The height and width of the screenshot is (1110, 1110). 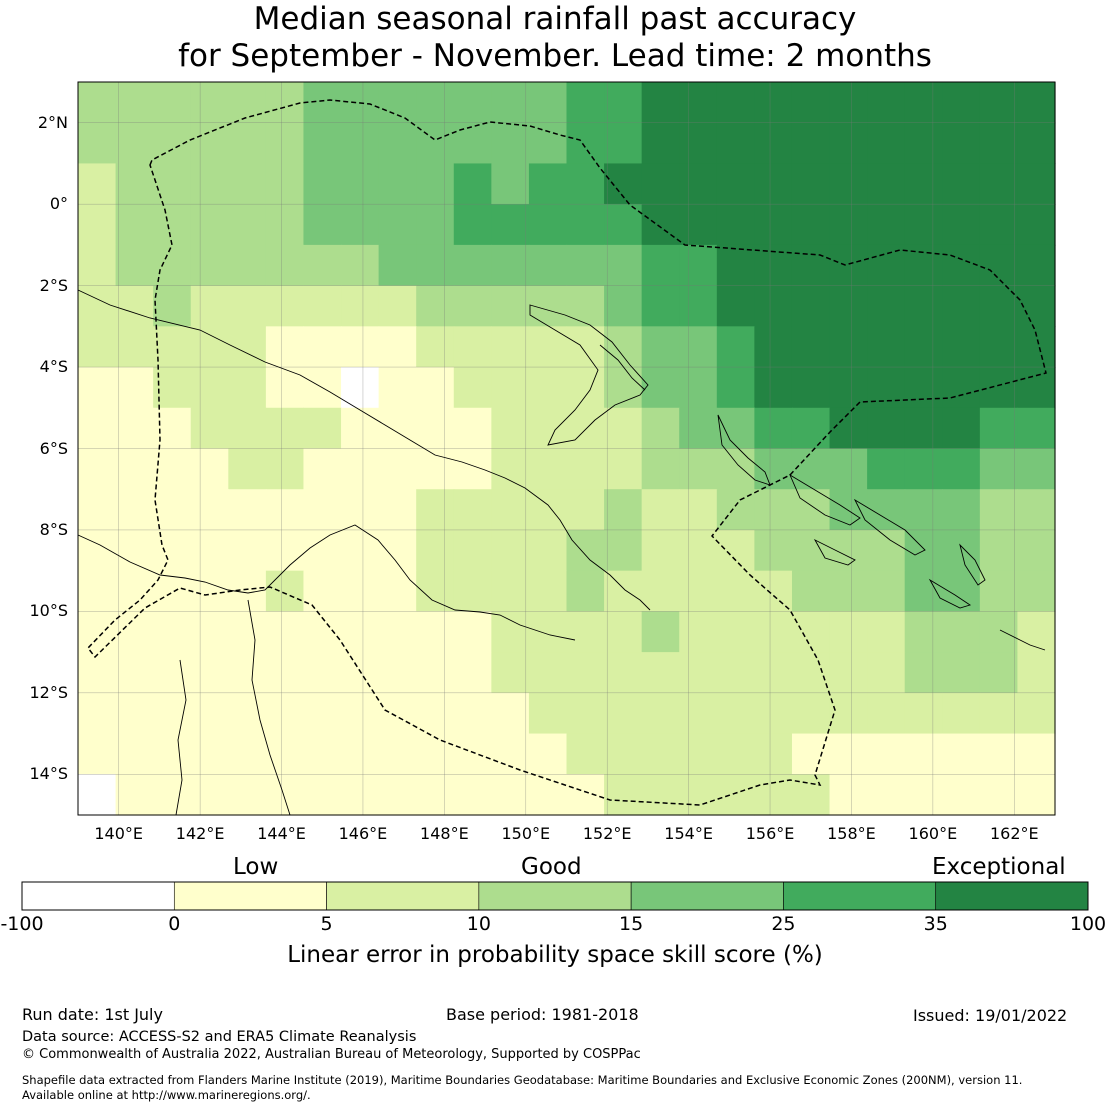 I want to click on latitude-tick-label: 8°S, so click(x=53, y=529).